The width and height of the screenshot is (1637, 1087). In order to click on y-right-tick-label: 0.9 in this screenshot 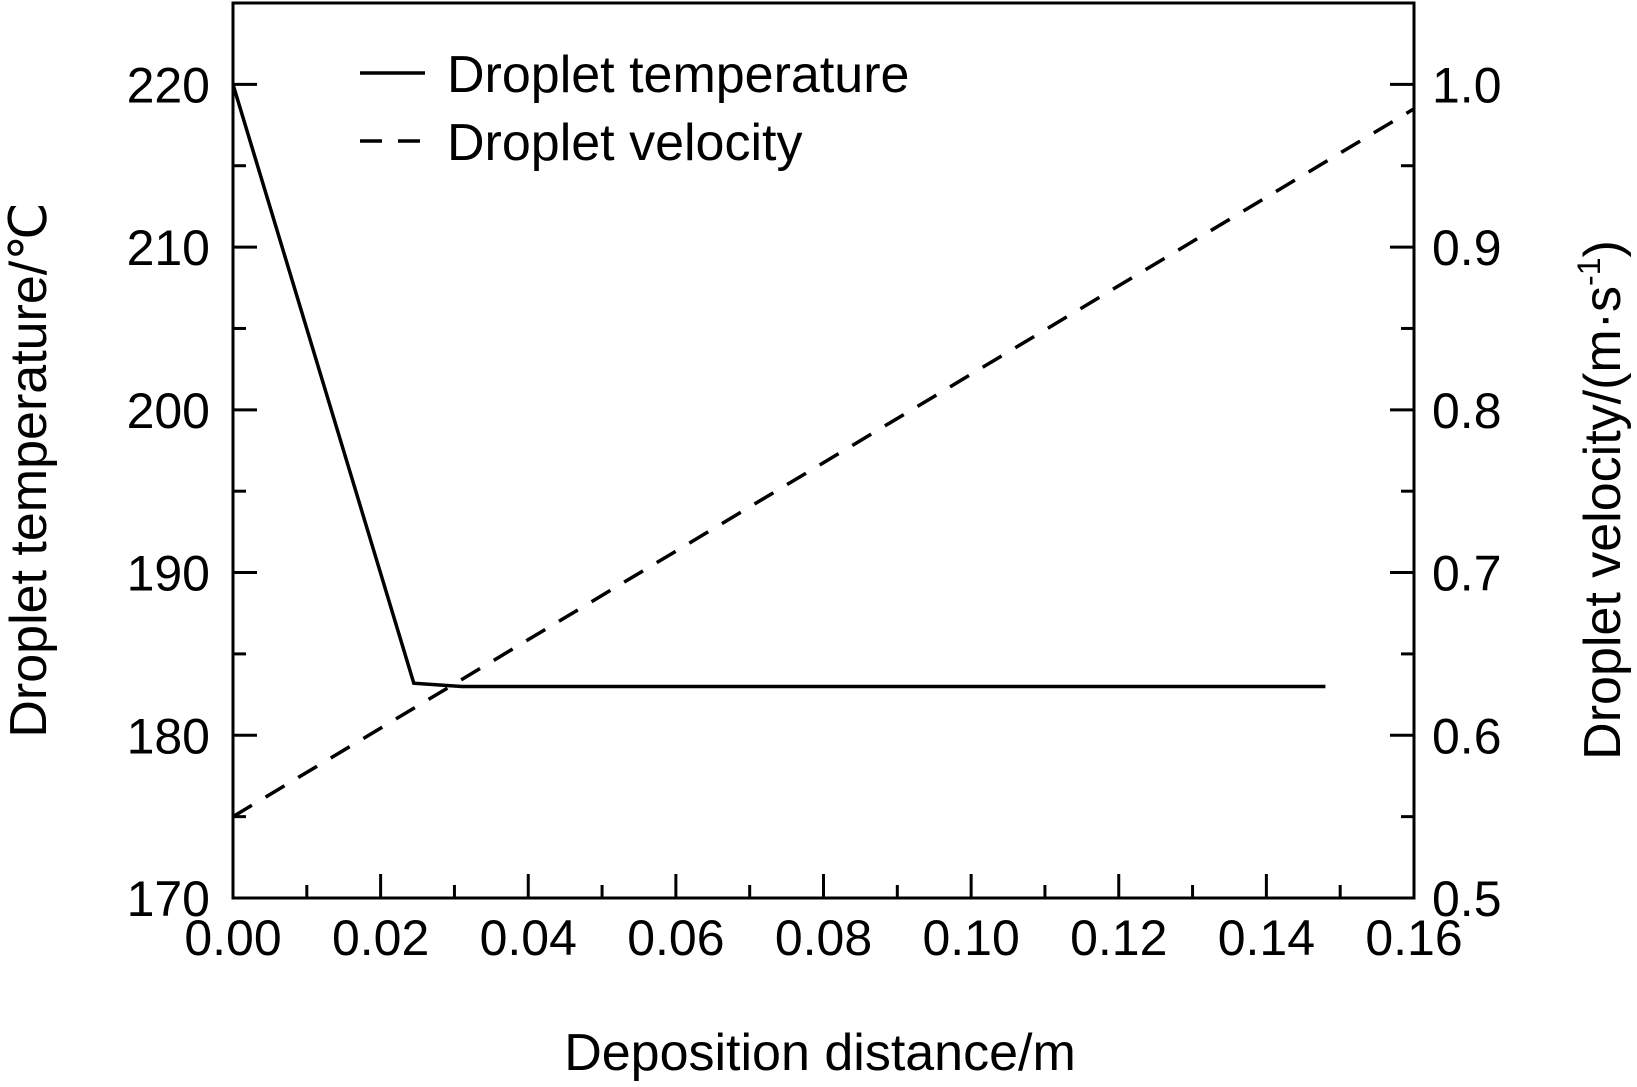, I will do `click(1467, 248)`.